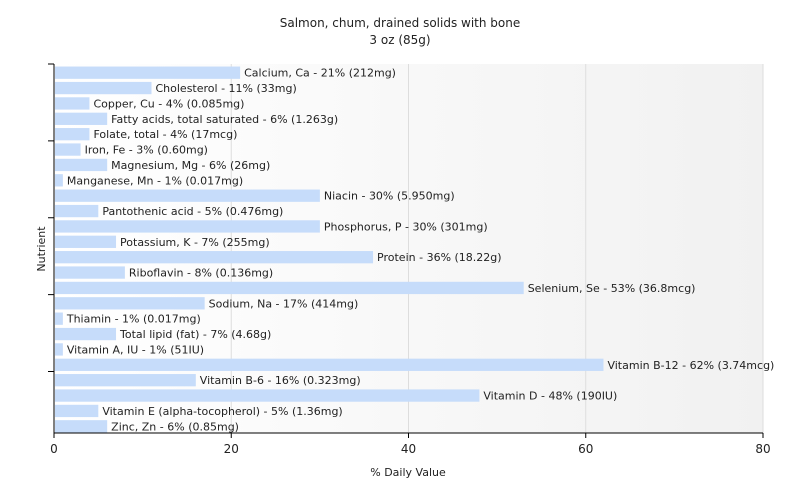 The height and width of the screenshot is (500, 800). I want to click on bar-cholesterol, so click(103, 88).